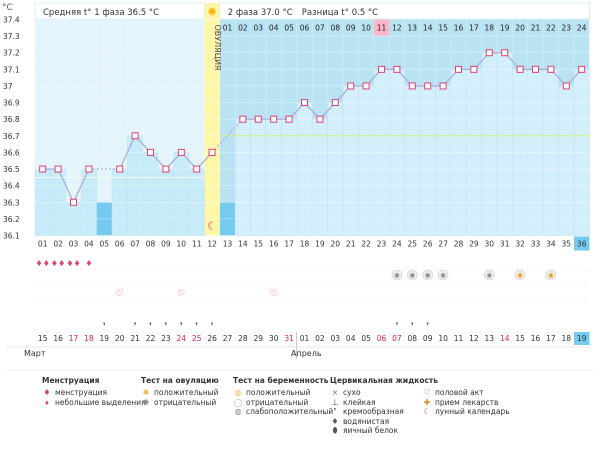 Image resolution: width=600 pixels, height=458 pixels. What do you see at coordinates (520, 244) in the screenshot?
I see `cycle-day-number: 32` at bounding box center [520, 244].